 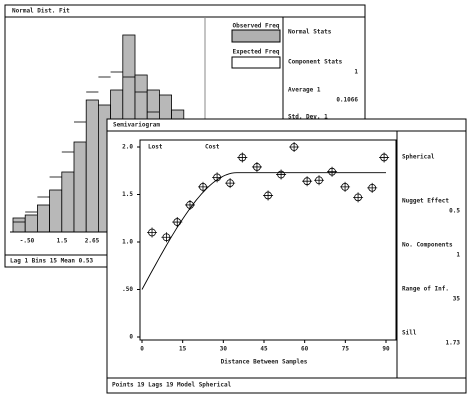 I want to click on x-tick-label: 0, so click(x=142, y=349).